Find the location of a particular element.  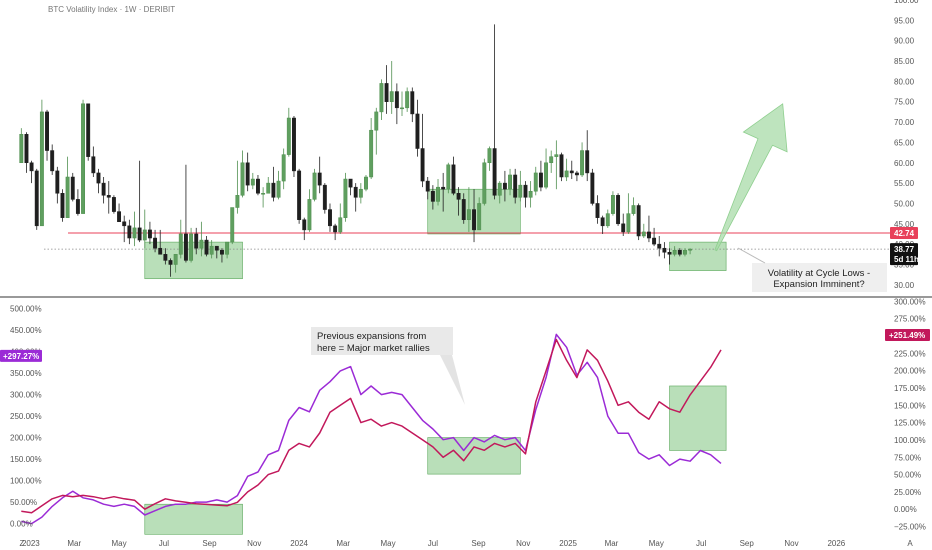

left-percent-tick: 100.00% is located at coordinates (26, 481).